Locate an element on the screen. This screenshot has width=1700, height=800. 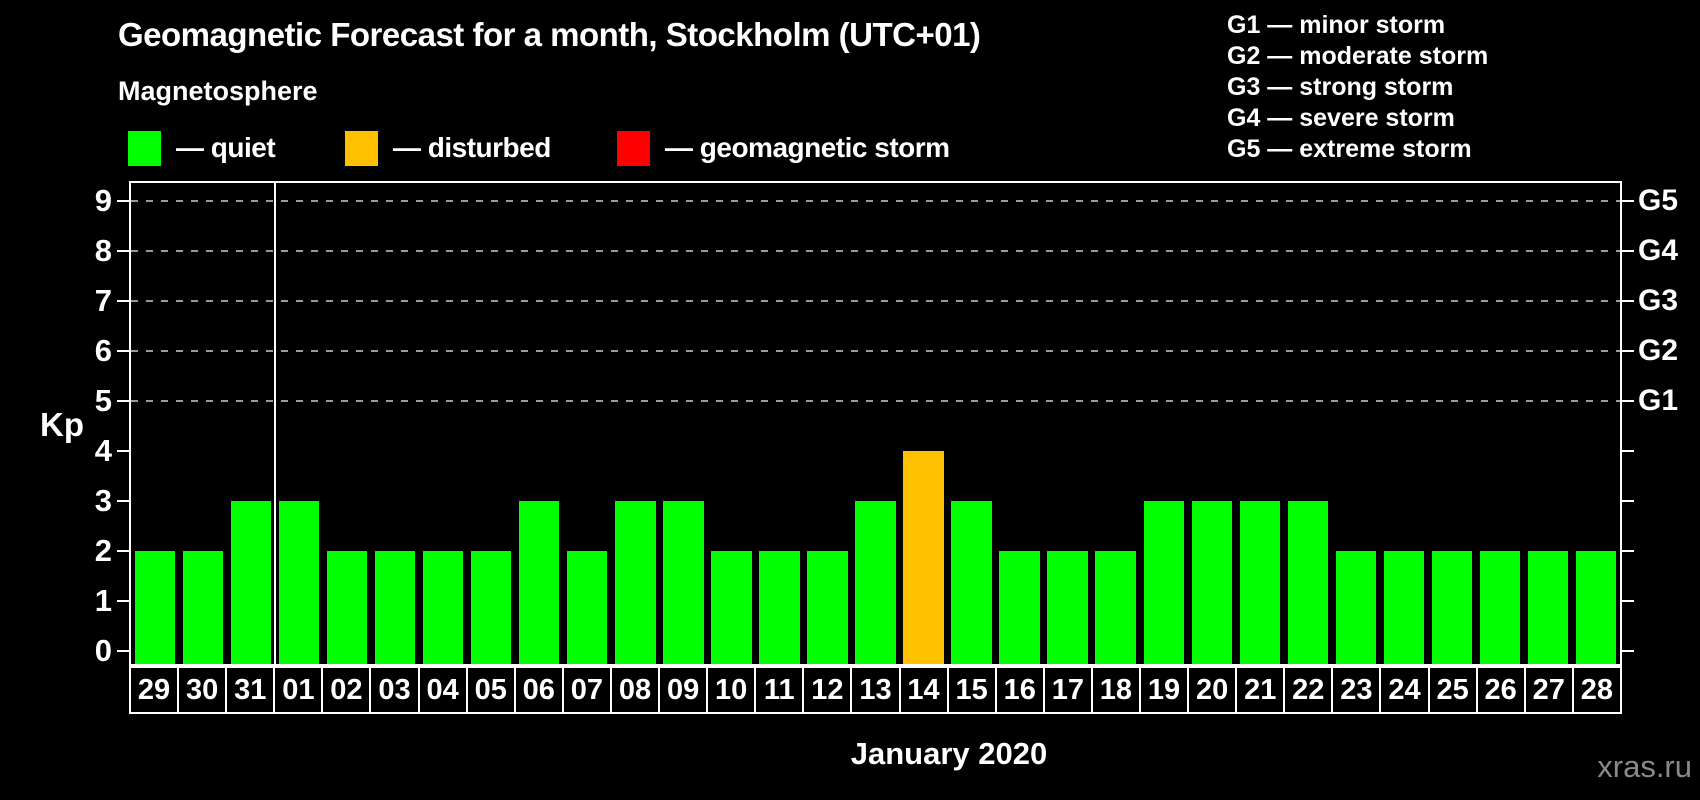
gridline-kp5 is located at coordinates (875, 401).